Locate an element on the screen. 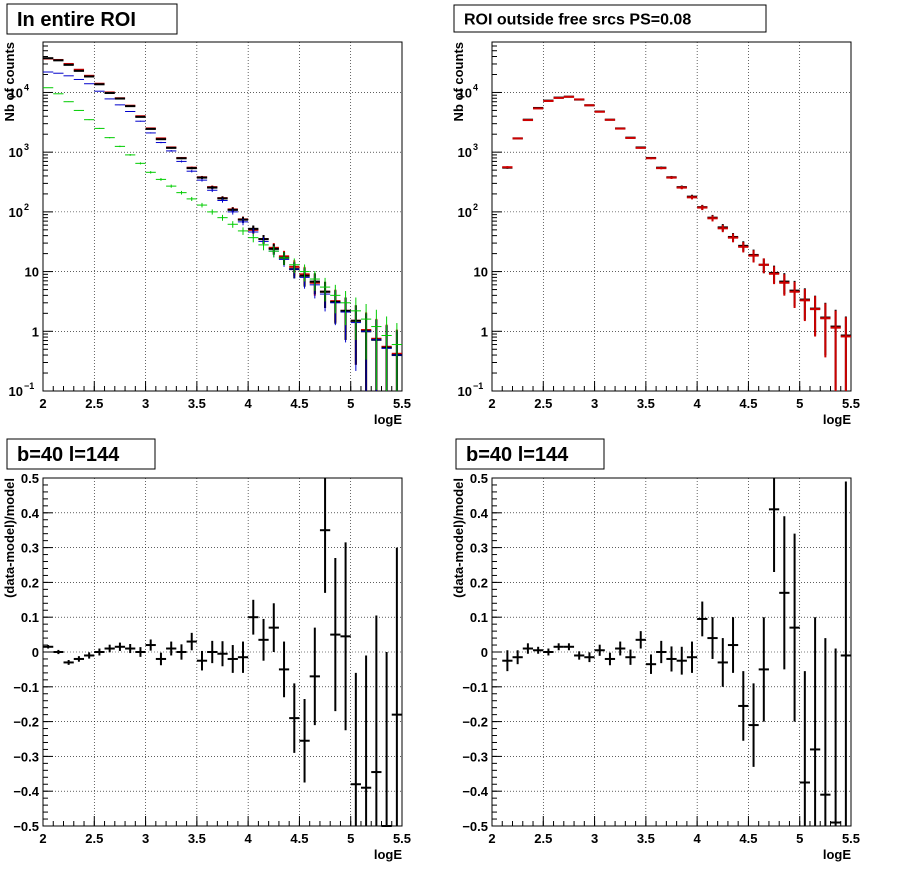 The image size is (898, 871). x-tick-label: 3 is located at coordinates (594, 838).